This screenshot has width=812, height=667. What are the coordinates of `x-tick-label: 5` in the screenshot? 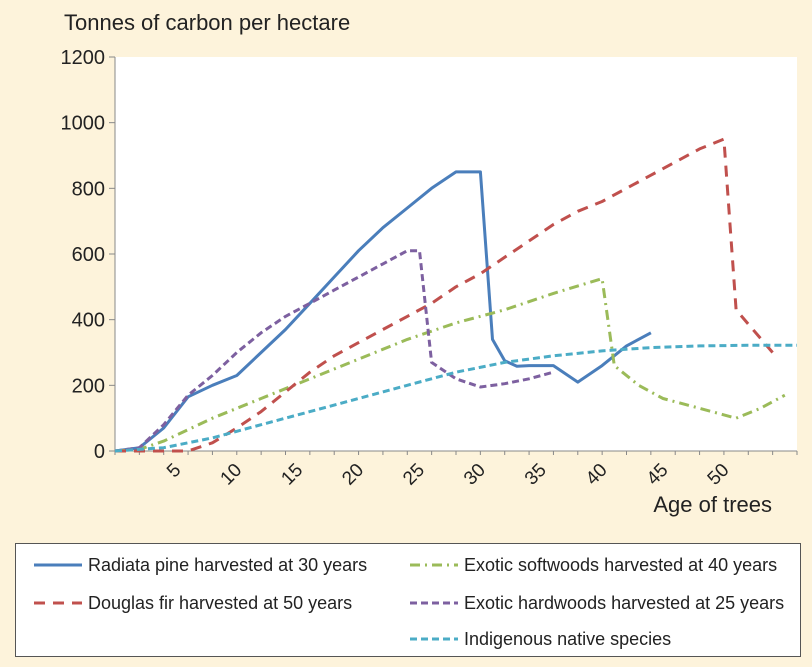 It's located at (174, 471).